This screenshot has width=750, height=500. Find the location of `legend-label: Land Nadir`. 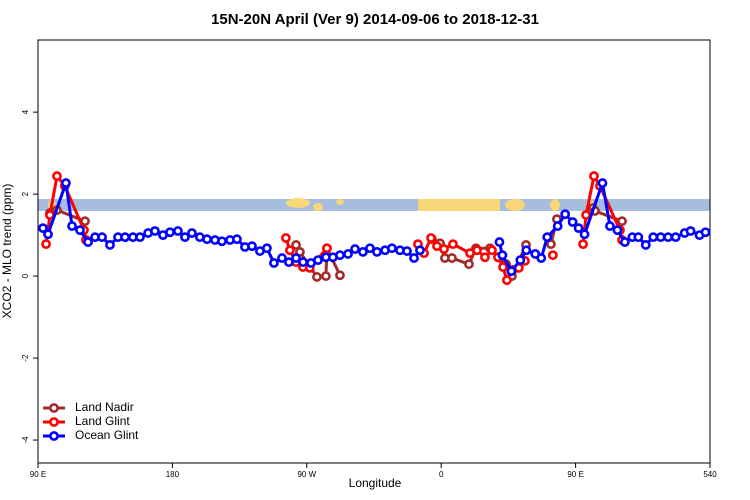

legend-label: Land Nadir is located at coordinates (104, 407).